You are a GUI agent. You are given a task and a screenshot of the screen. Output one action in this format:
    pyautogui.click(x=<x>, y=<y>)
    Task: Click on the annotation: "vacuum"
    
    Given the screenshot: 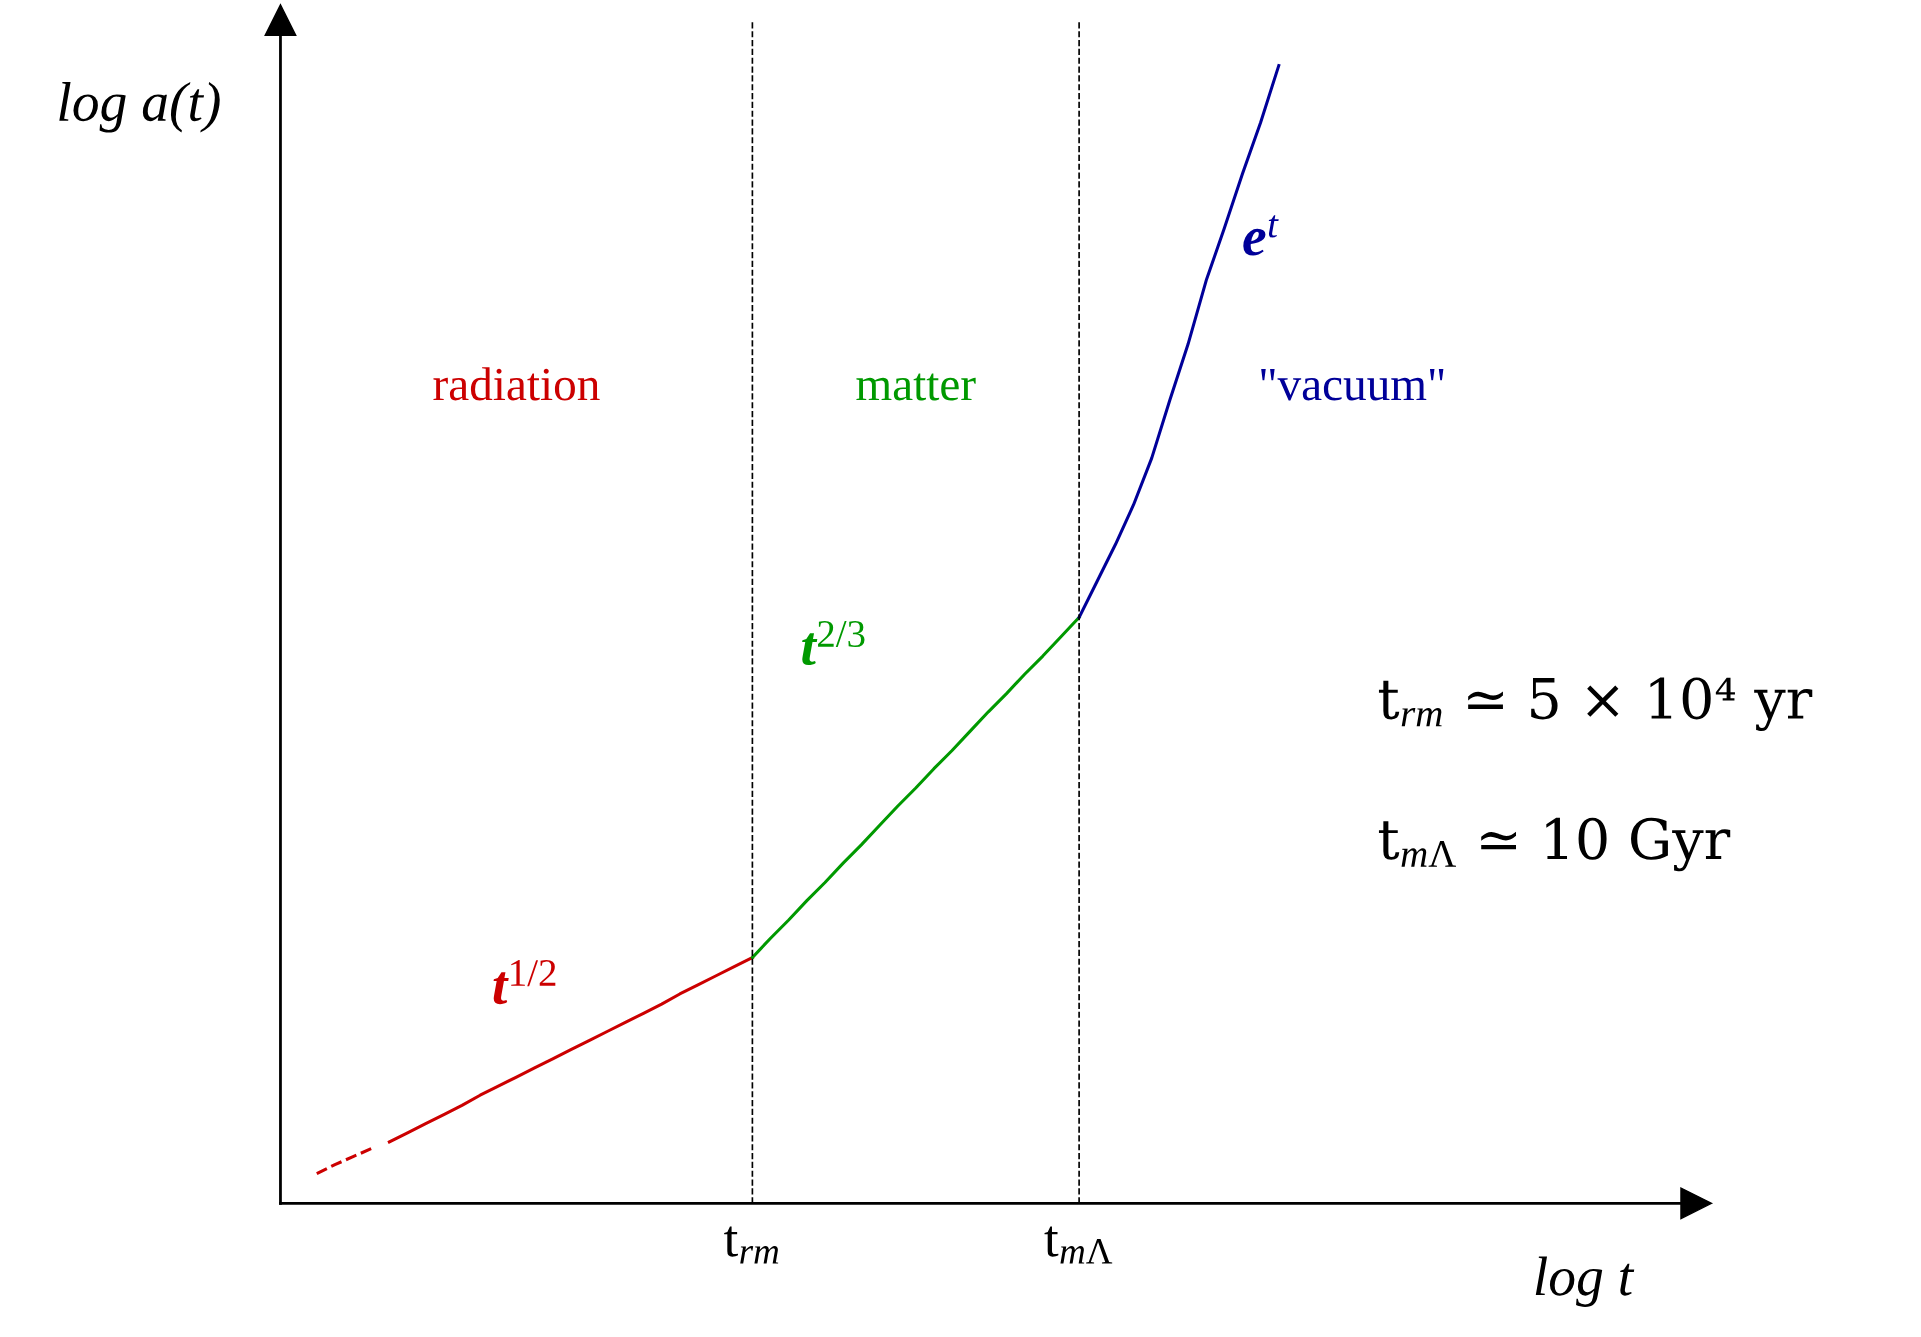 What is the action you would take?
    pyautogui.click(x=1352, y=385)
    